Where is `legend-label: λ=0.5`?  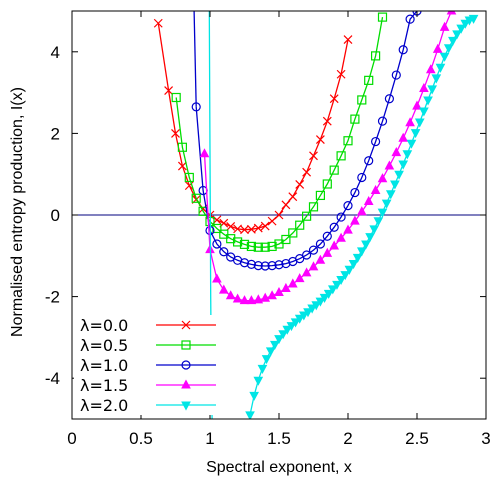
legend-label: λ=0.5 is located at coordinates (104, 345).